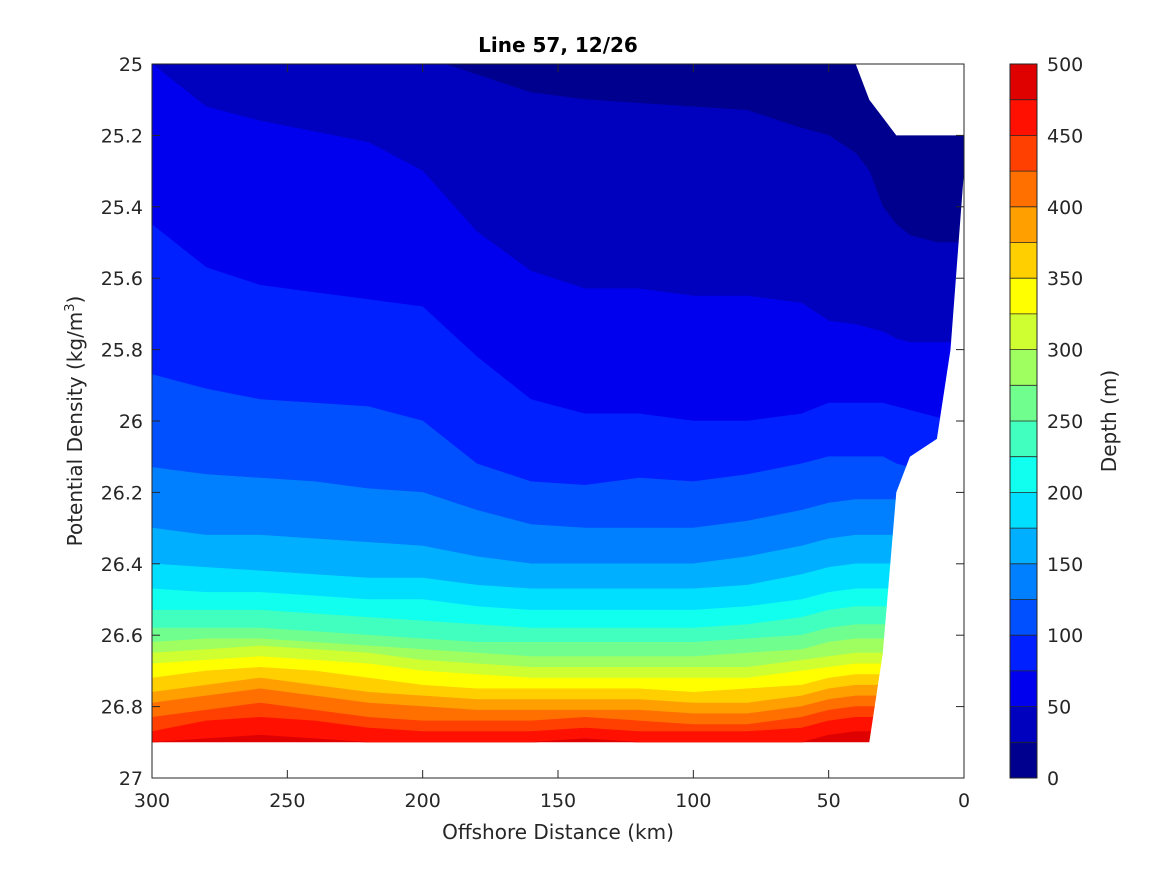 Image resolution: width=1167 pixels, height=875 pixels. What do you see at coordinates (122, 208) in the screenshot?
I see `y-tick-label: 25.4` at bounding box center [122, 208].